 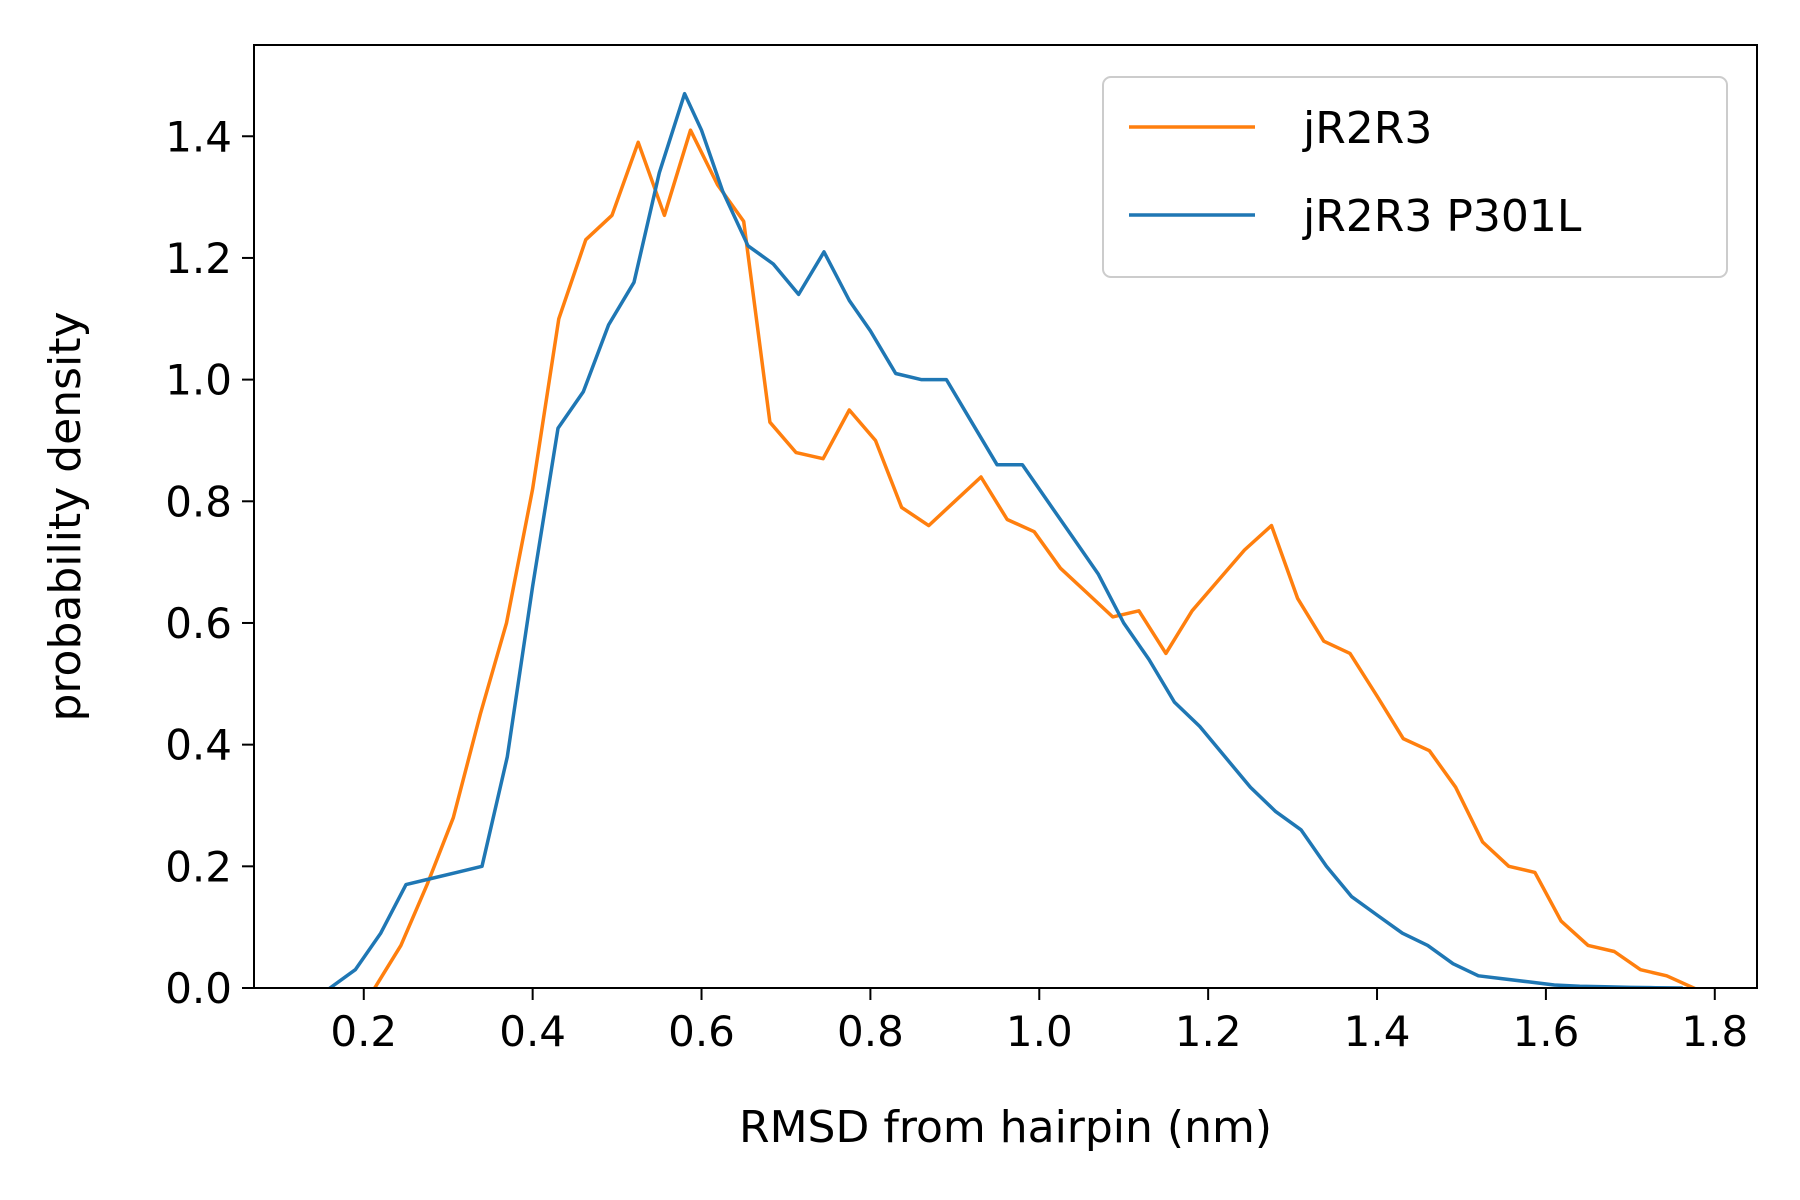 What do you see at coordinates (1546, 1031) in the screenshot?
I see `x-tick-label: 1.6` at bounding box center [1546, 1031].